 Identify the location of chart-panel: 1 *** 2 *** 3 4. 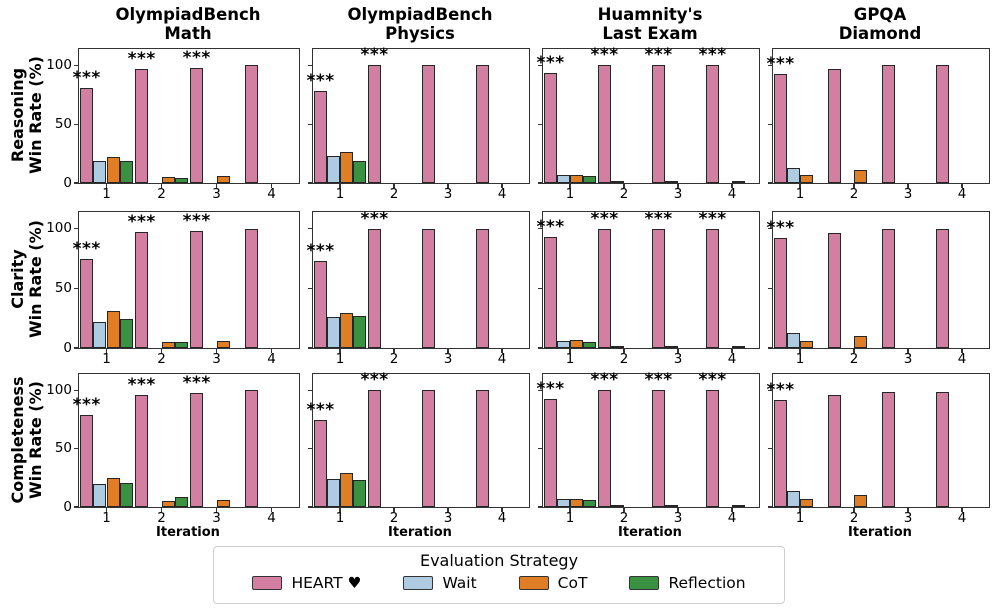
(418, 124).